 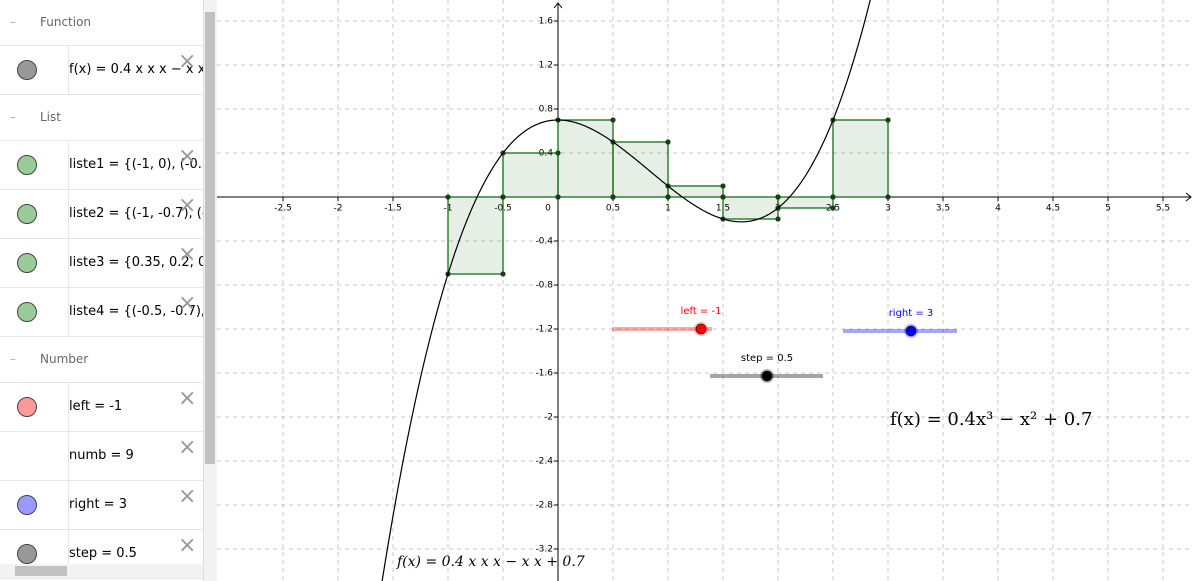 I want to click on item-text: f(x) = 0.4 x x x − x x +, so click(x=135, y=70).